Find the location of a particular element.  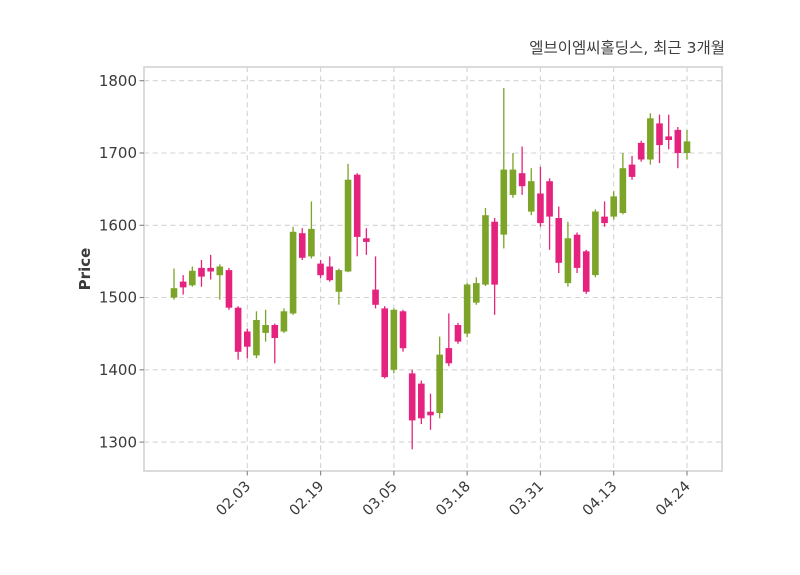

y-tick-label: 1800 is located at coordinates (118, 81).